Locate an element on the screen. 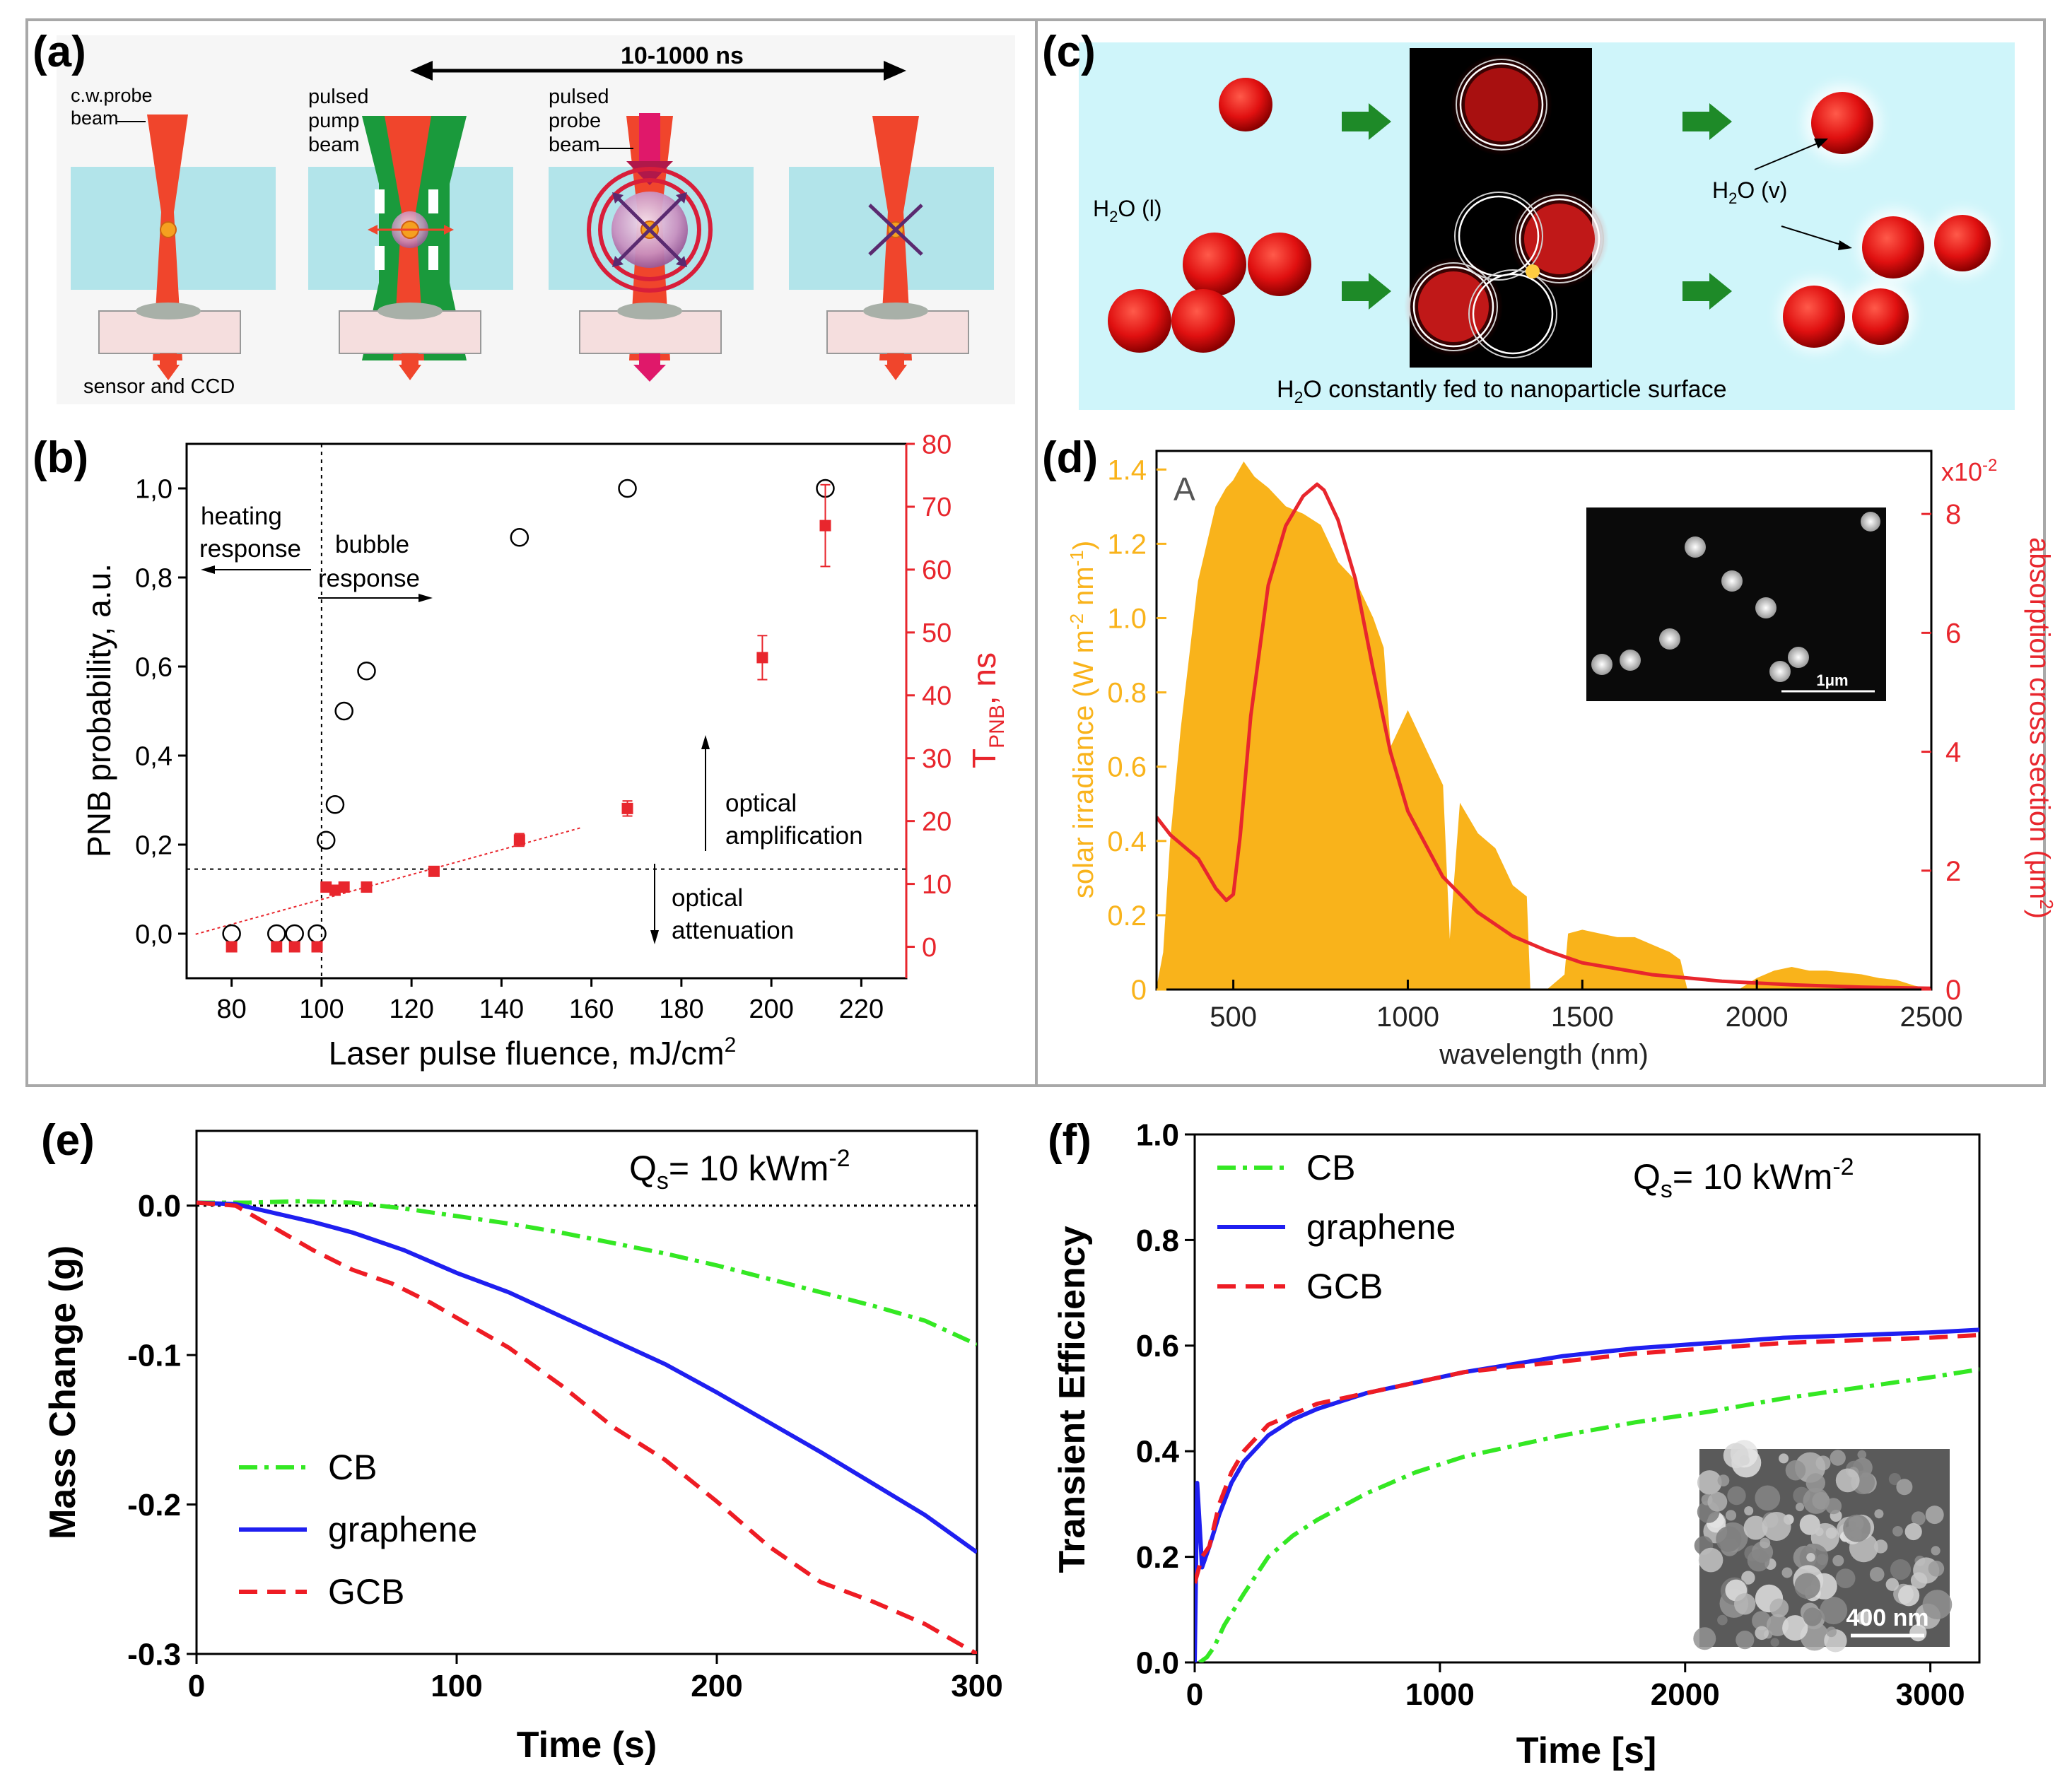 The height and width of the screenshot is (1784, 2072). panel-d-irradiance is located at coordinates (1544, 725).